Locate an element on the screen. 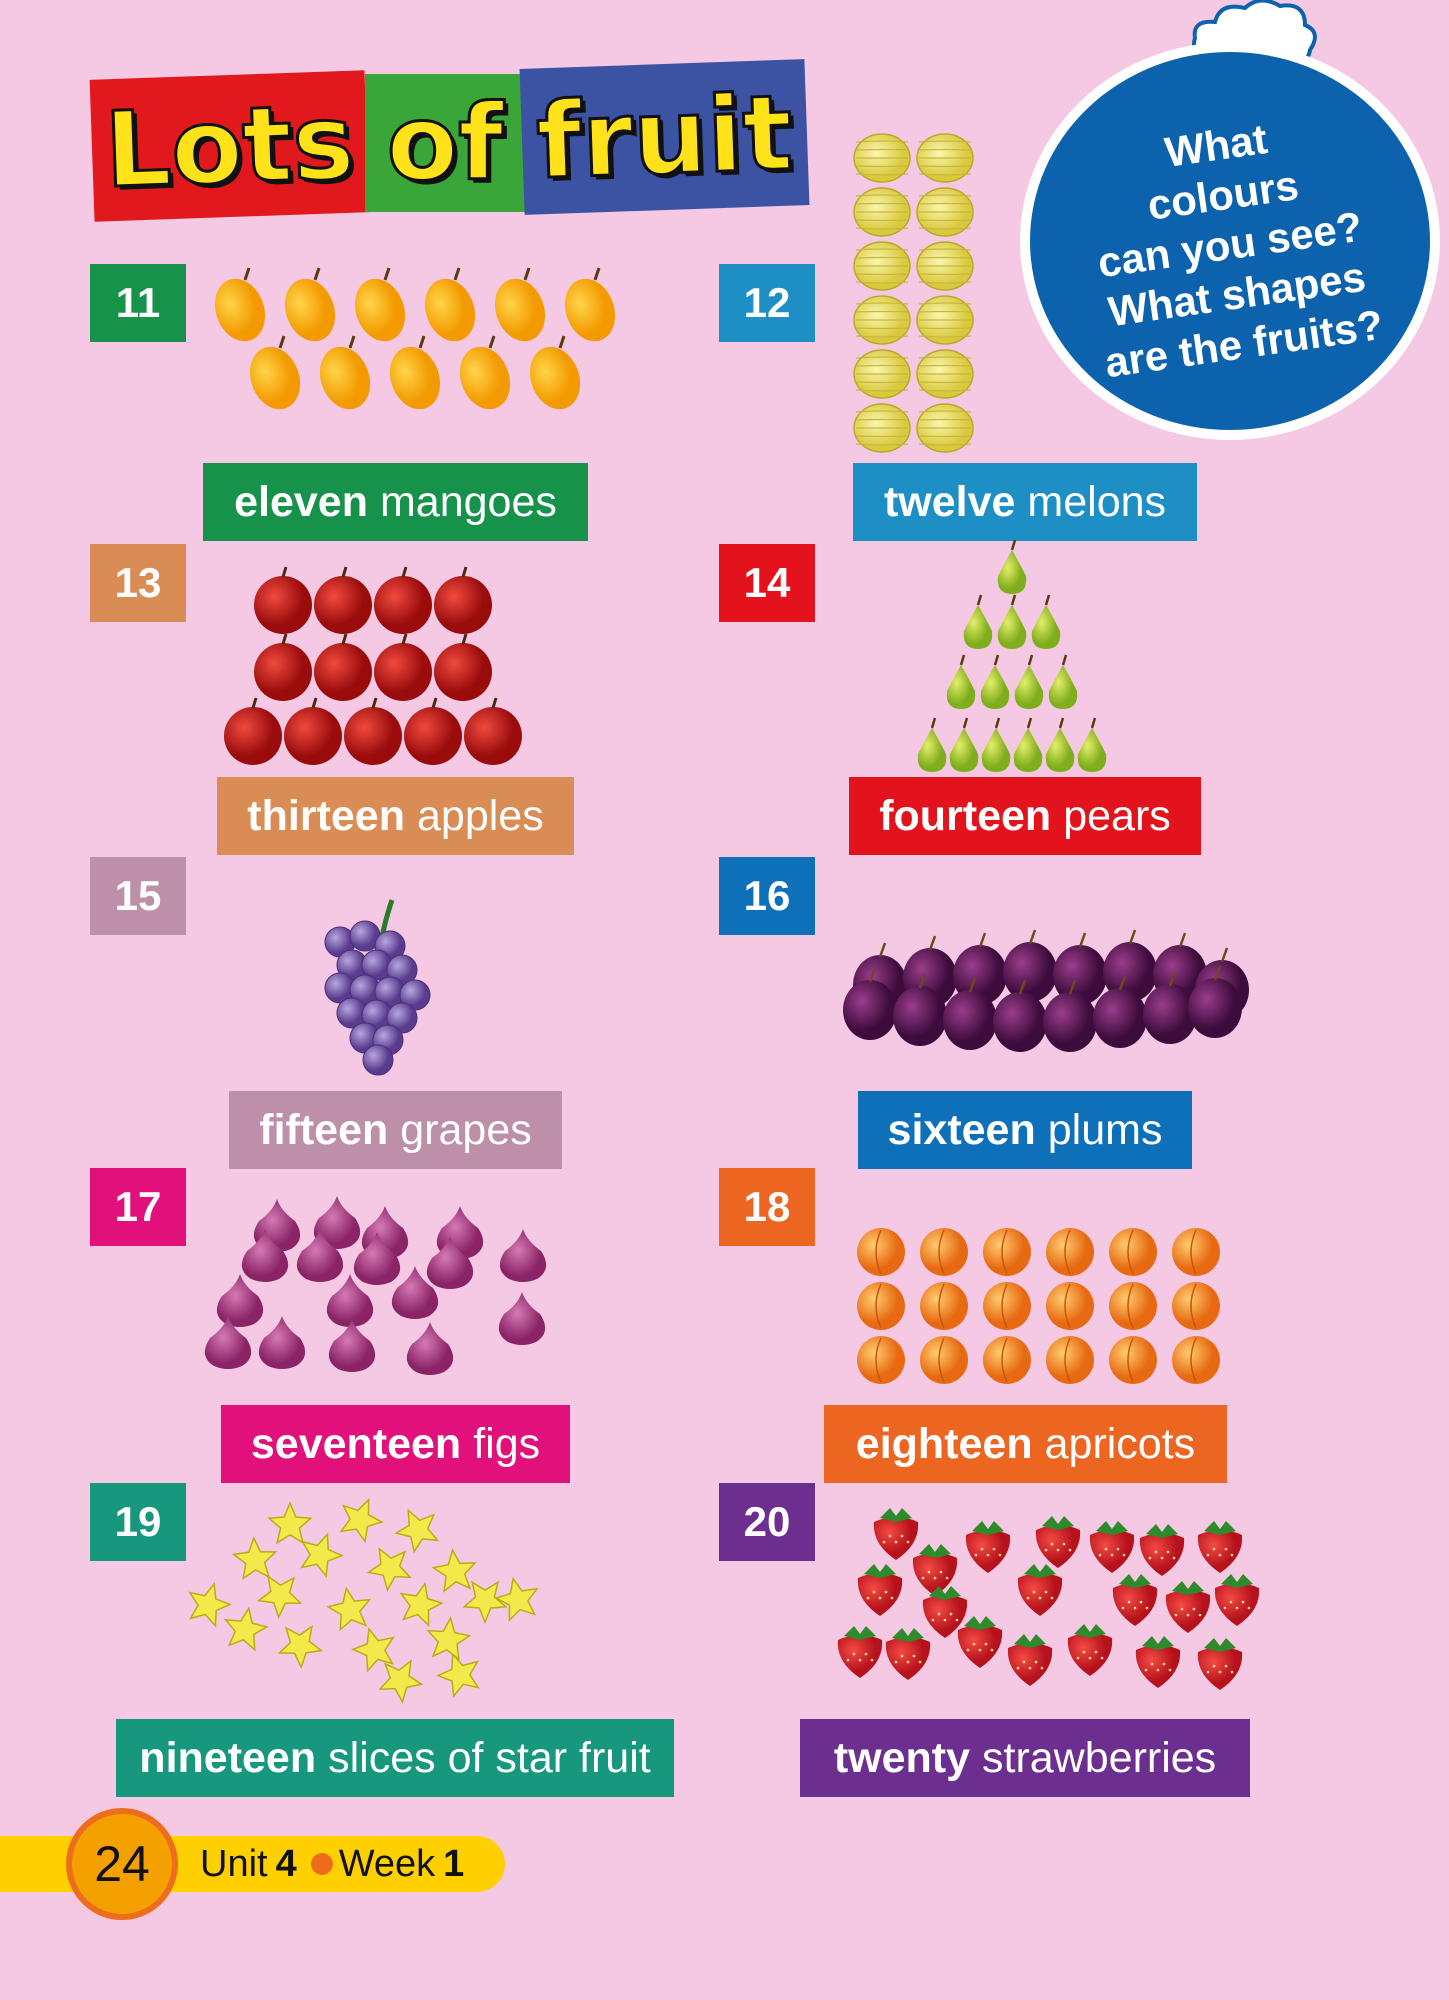 The width and height of the screenshot is (1449, 2000). number-badge-15: 15 is located at coordinates (138, 896).